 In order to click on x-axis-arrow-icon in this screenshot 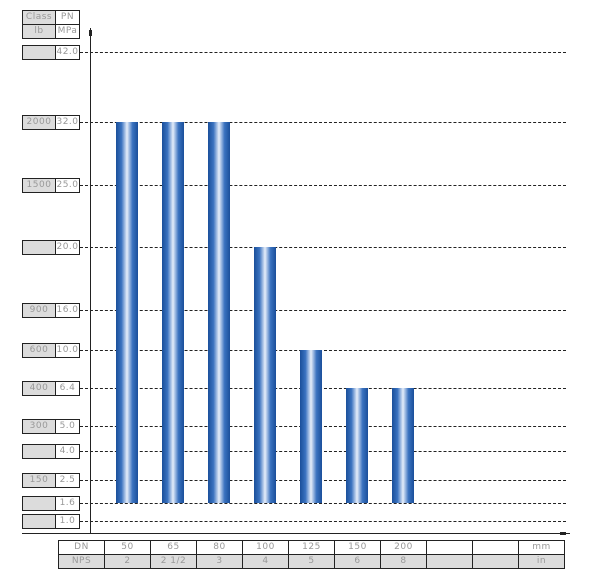, I will do `click(563, 533)`.